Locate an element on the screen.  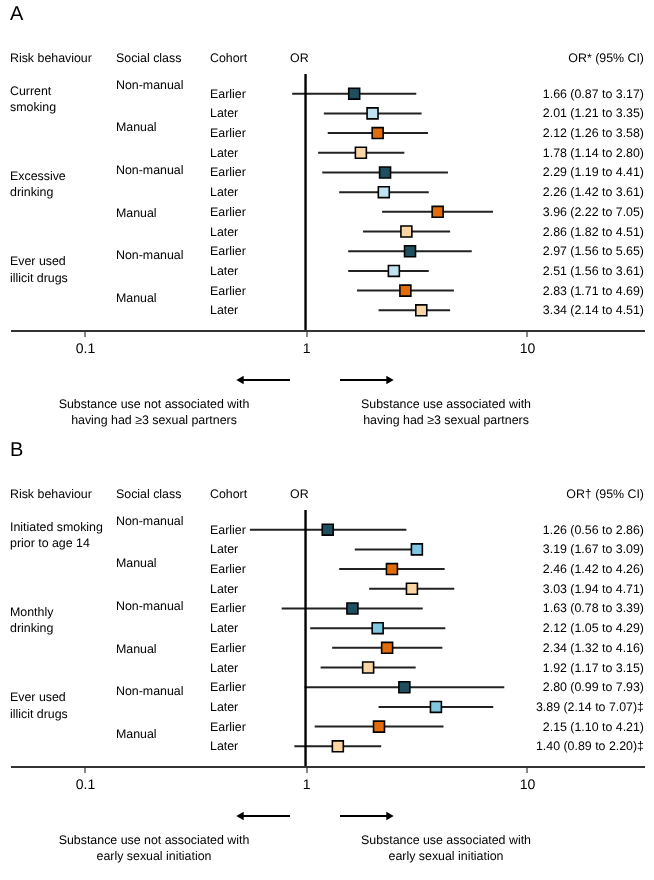
chart-title: B is located at coordinates (17, 451).